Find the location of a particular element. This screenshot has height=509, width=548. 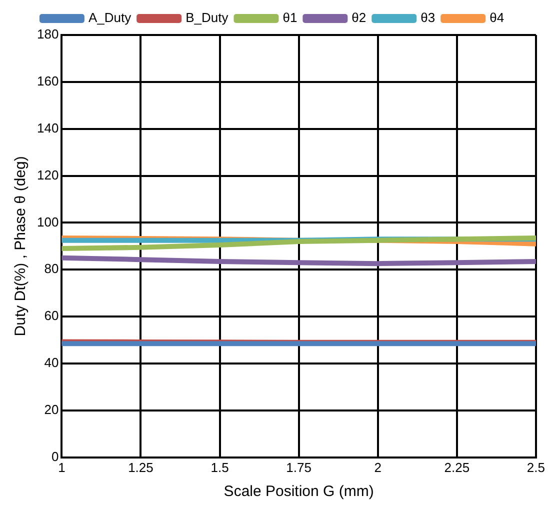

y-tick-label: 60 is located at coordinates (51, 316).